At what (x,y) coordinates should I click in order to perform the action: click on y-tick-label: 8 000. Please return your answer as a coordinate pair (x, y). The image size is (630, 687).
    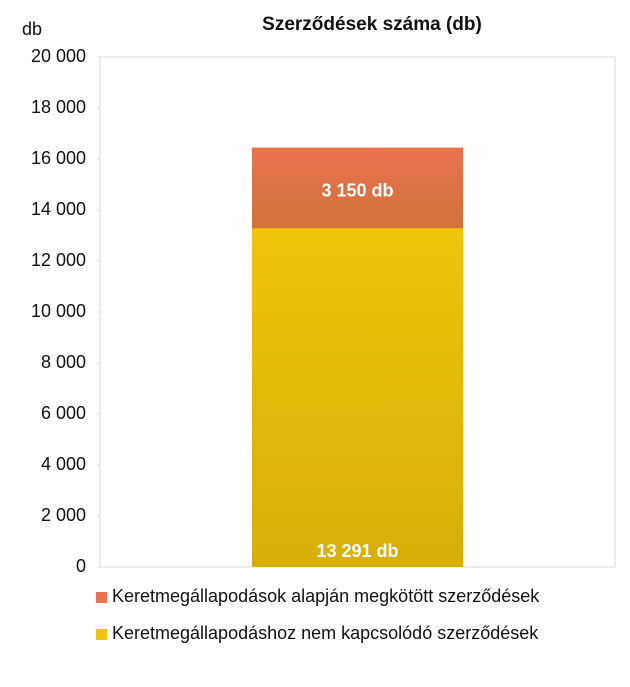
    Looking at the image, I should click on (63, 362).